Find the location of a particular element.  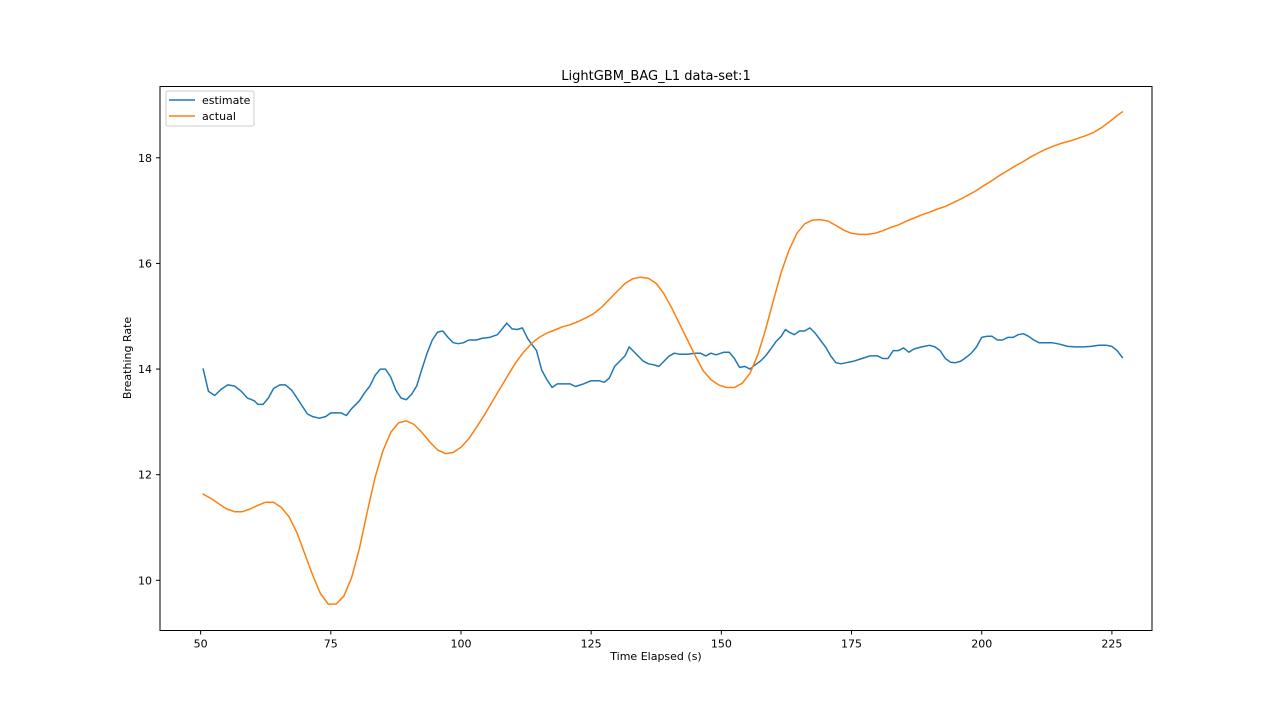

chart-title: LightGBM_BAG_L1 data-set:1 is located at coordinates (655, 76).